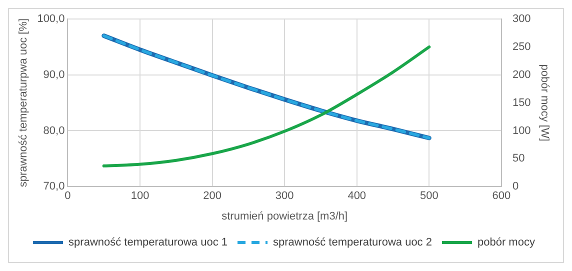 The image size is (572, 271). What do you see at coordinates (140, 196) in the screenshot?
I see `x-tick-label: 100` at bounding box center [140, 196].